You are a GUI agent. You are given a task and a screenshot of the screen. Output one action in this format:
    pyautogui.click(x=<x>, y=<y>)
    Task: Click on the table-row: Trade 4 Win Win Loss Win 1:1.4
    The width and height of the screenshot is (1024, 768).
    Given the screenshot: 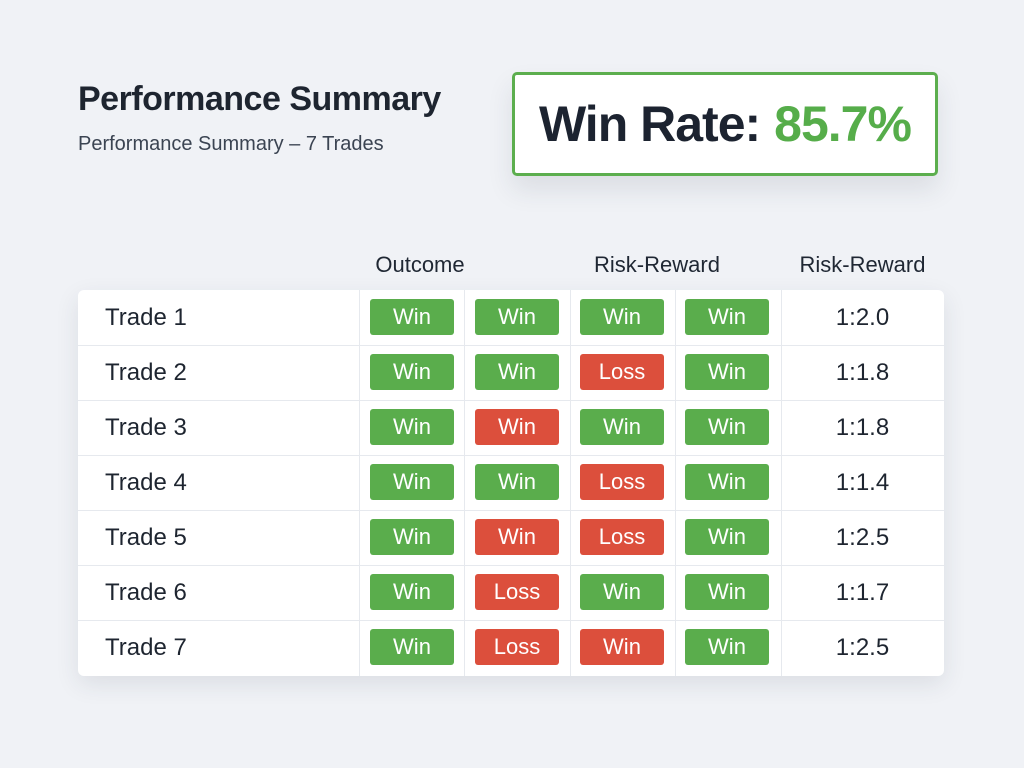 What is the action you would take?
    pyautogui.click(x=511, y=483)
    